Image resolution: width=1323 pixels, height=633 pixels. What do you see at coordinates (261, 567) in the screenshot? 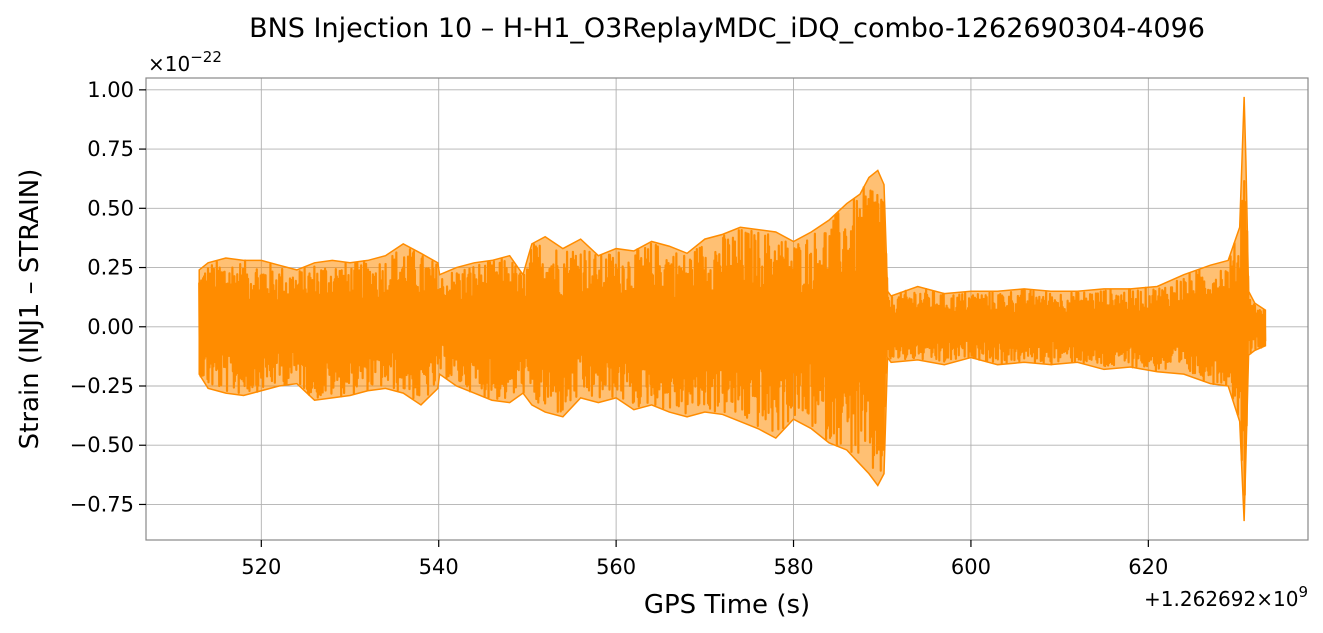
I see `x-tick-label: 520` at bounding box center [261, 567].